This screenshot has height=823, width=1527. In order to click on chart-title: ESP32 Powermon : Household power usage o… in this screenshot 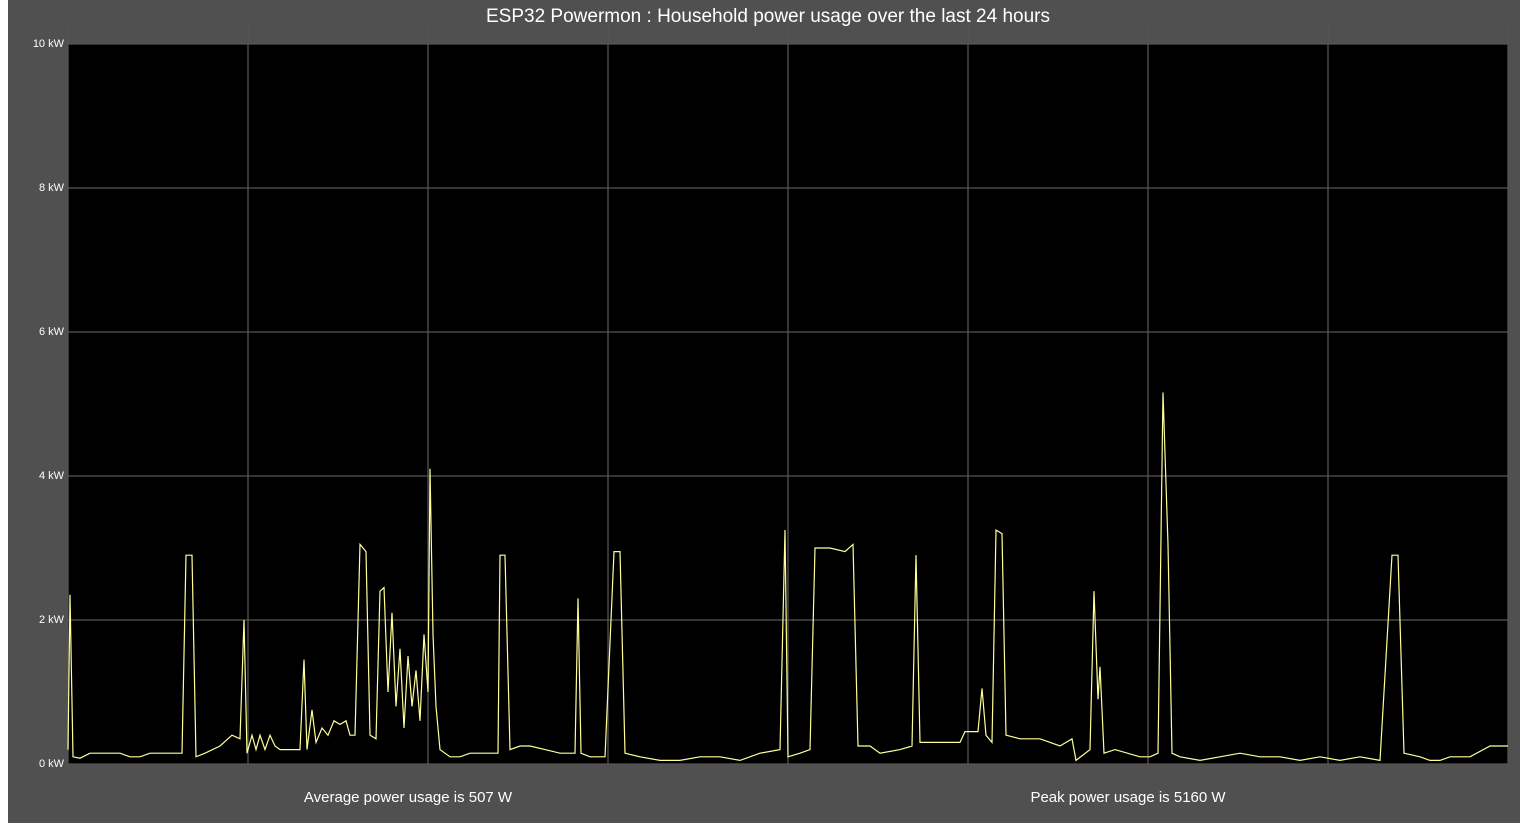, I will do `click(768, 16)`.